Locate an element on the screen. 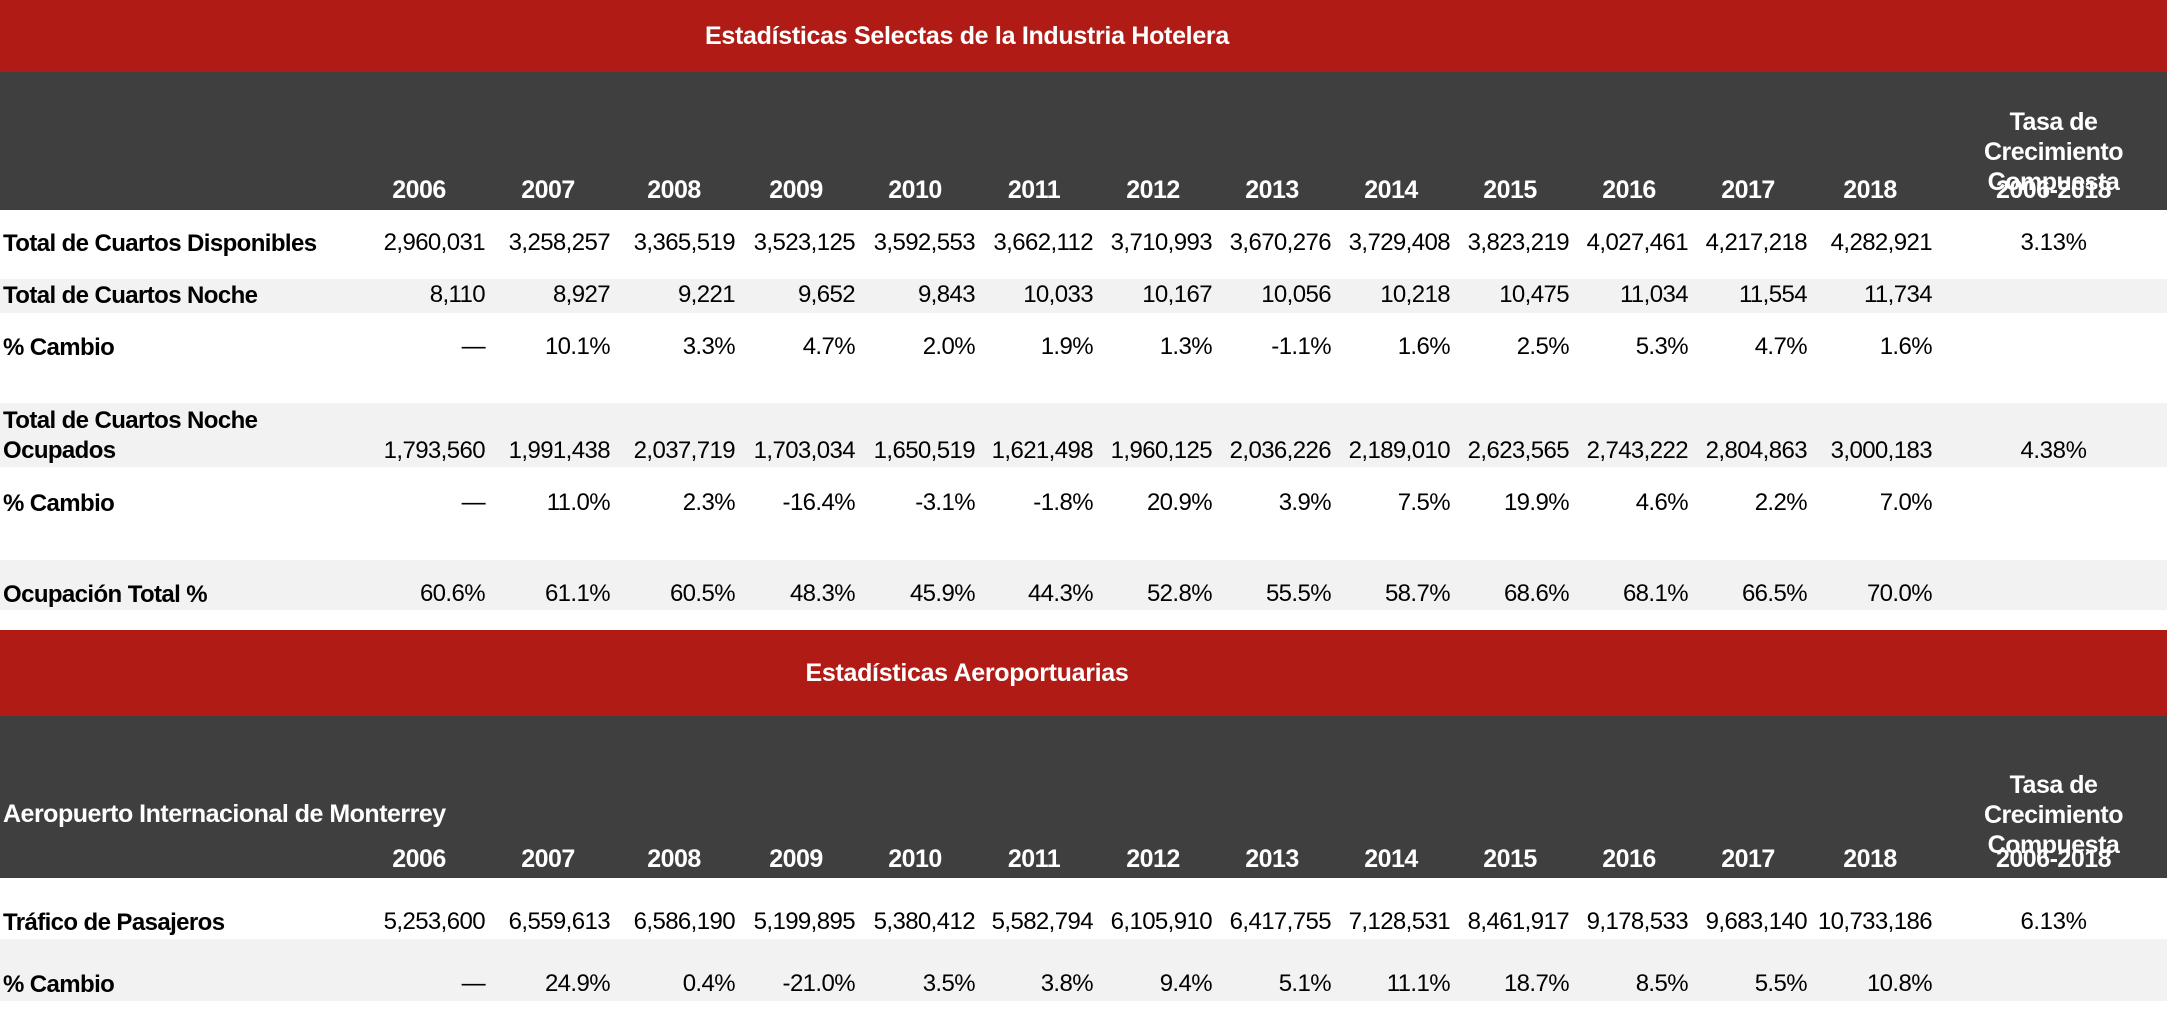 This screenshot has width=2167, height=1017. table-cell: — is located at coordinates (473, 346).